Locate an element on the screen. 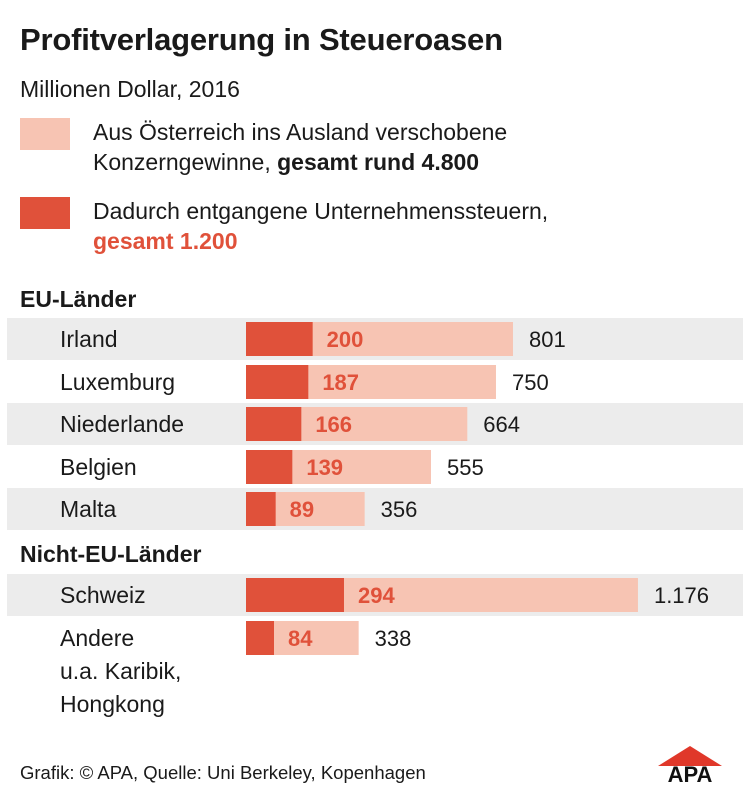  country-label: Malta is located at coordinates (88, 509).